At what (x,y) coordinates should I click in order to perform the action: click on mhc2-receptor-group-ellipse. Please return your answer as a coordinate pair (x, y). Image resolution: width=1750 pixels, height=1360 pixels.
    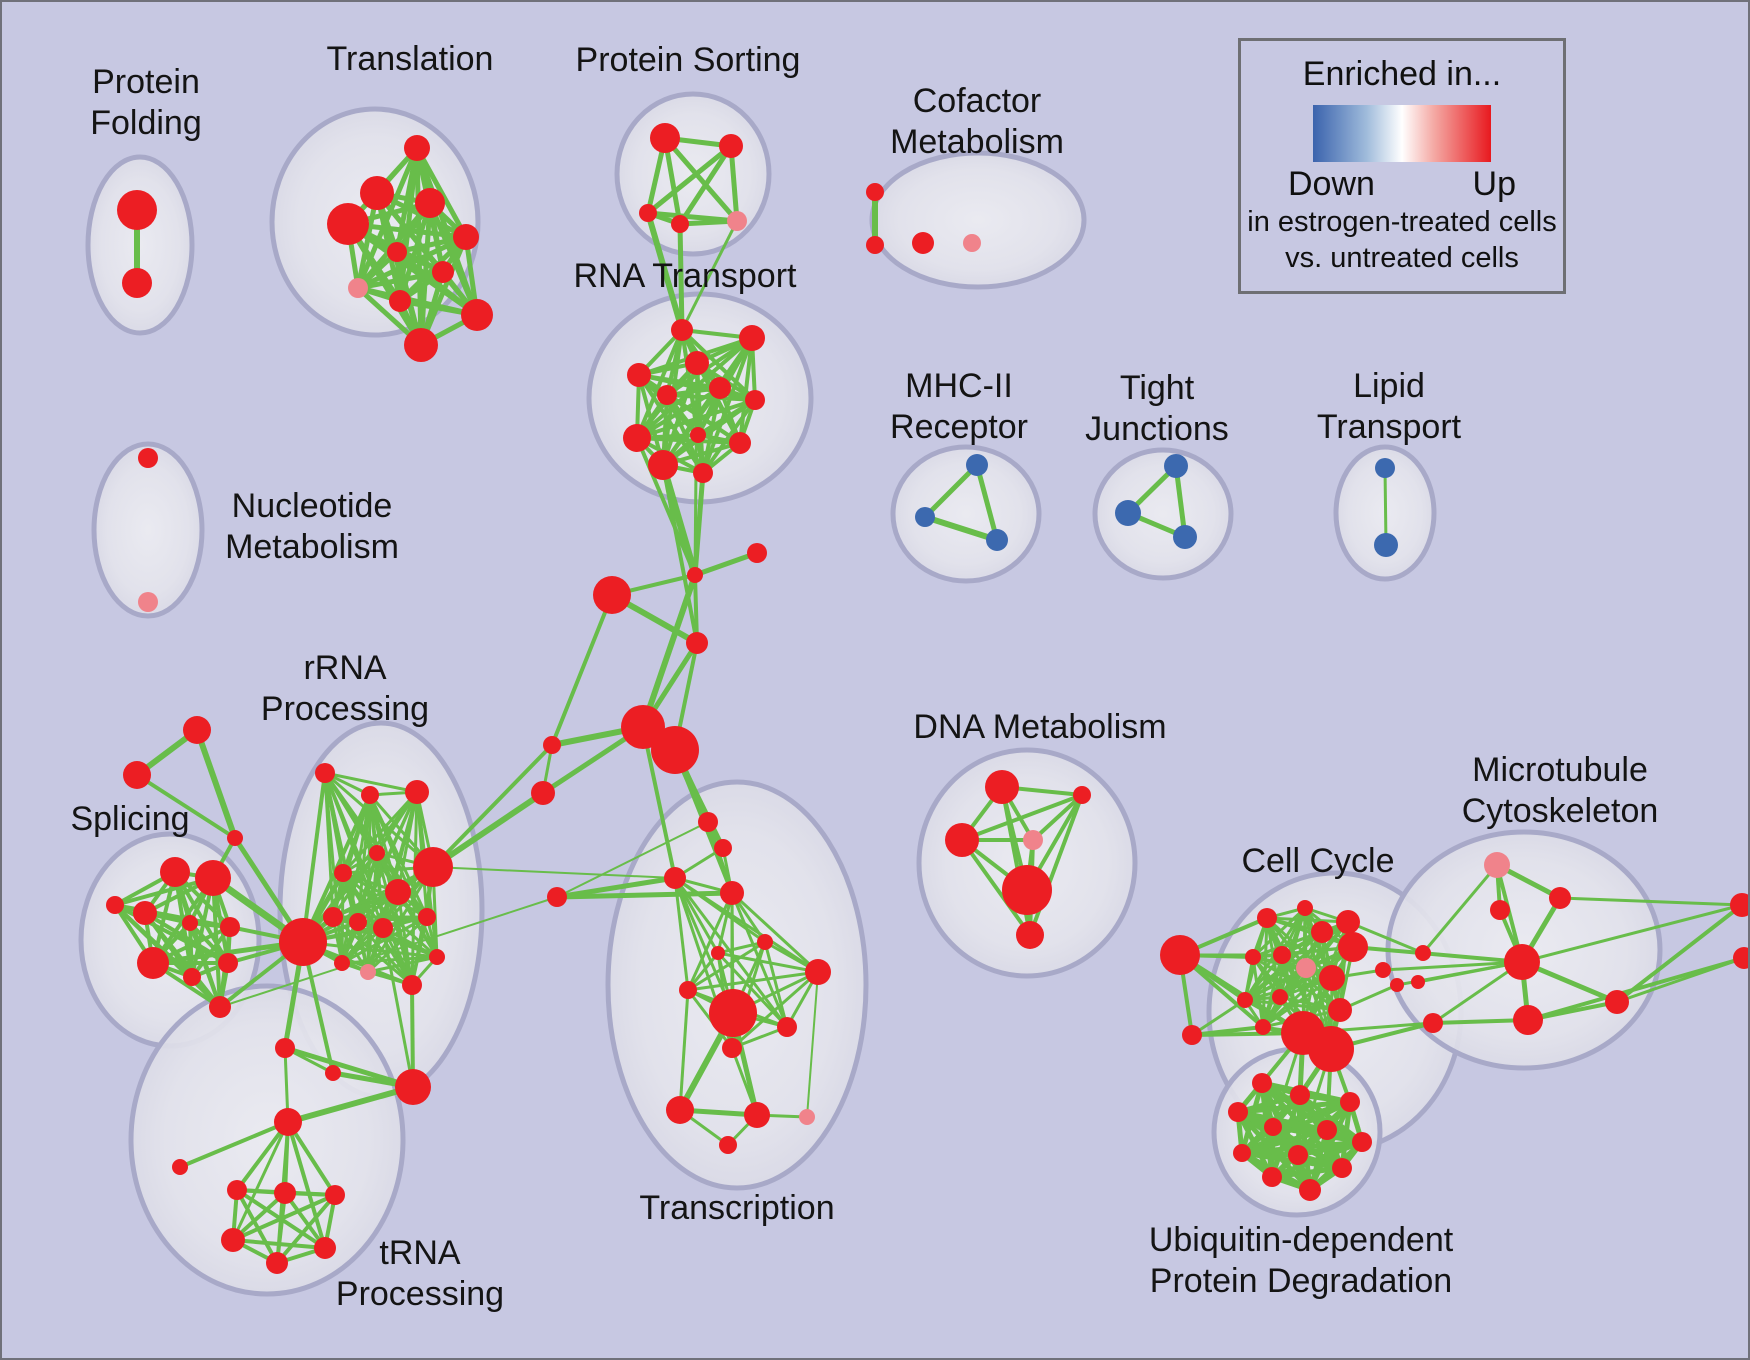
    Looking at the image, I should click on (966, 514).